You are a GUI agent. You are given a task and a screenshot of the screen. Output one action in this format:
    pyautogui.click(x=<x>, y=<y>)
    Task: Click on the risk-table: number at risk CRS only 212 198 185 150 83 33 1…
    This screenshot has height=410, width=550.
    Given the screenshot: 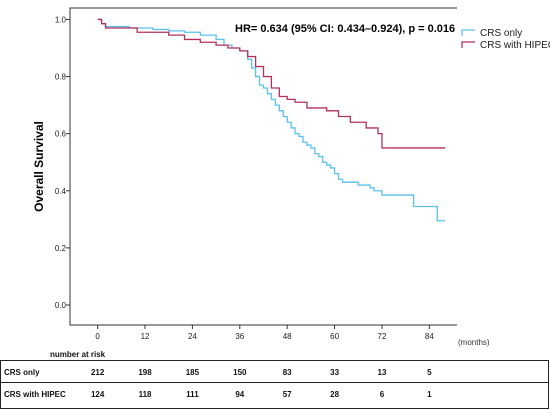 What is the action you would take?
    pyautogui.click(x=274, y=379)
    